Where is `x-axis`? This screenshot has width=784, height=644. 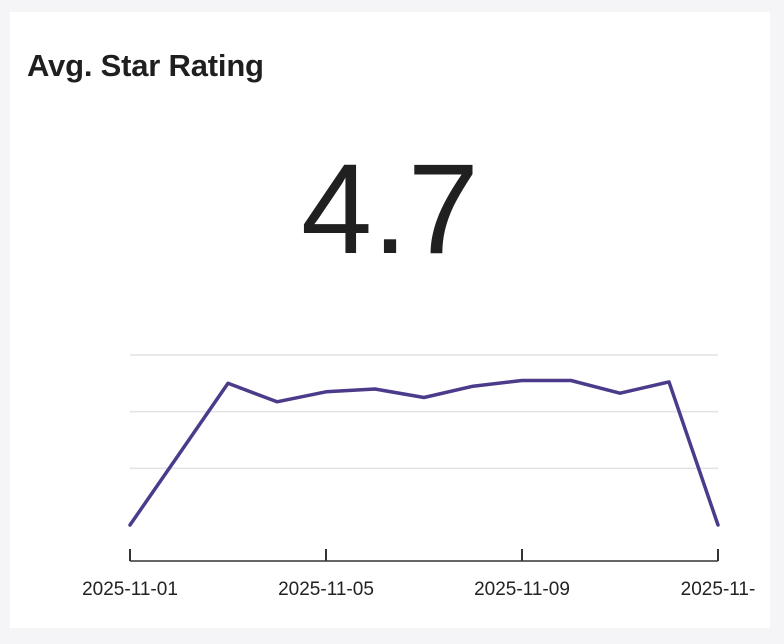 x-axis is located at coordinates (424, 555).